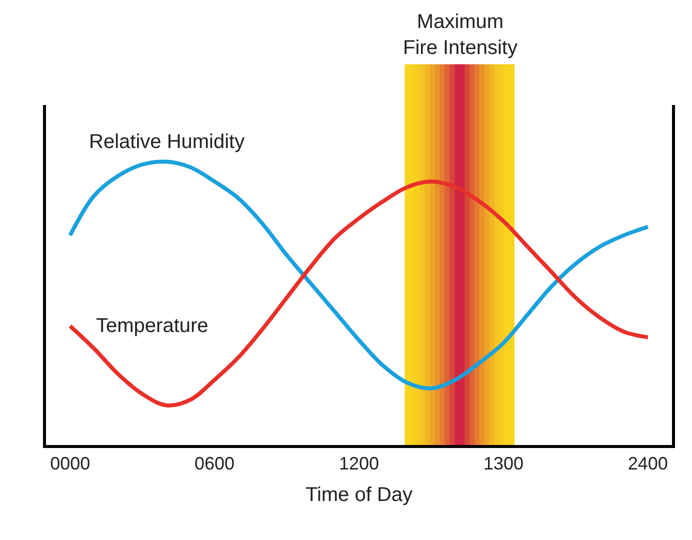  I want to click on series-label: Temperature, so click(152, 326).